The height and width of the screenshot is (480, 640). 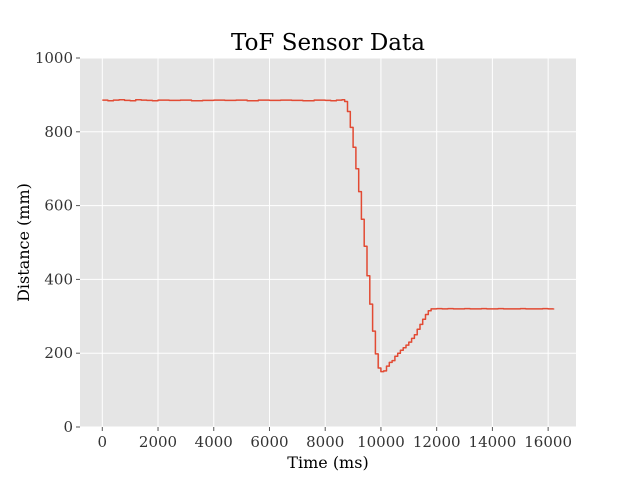 I want to click on x-tick-label: 16000, so click(x=548, y=442).